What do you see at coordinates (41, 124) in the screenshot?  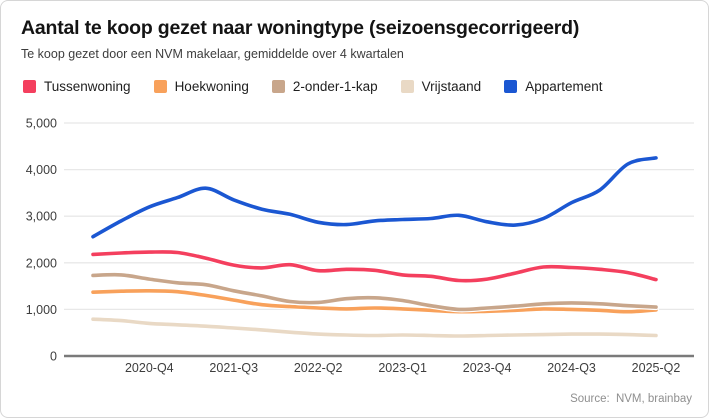 I see `y-tick-label: 5,000` at bounding box center [41, 124].